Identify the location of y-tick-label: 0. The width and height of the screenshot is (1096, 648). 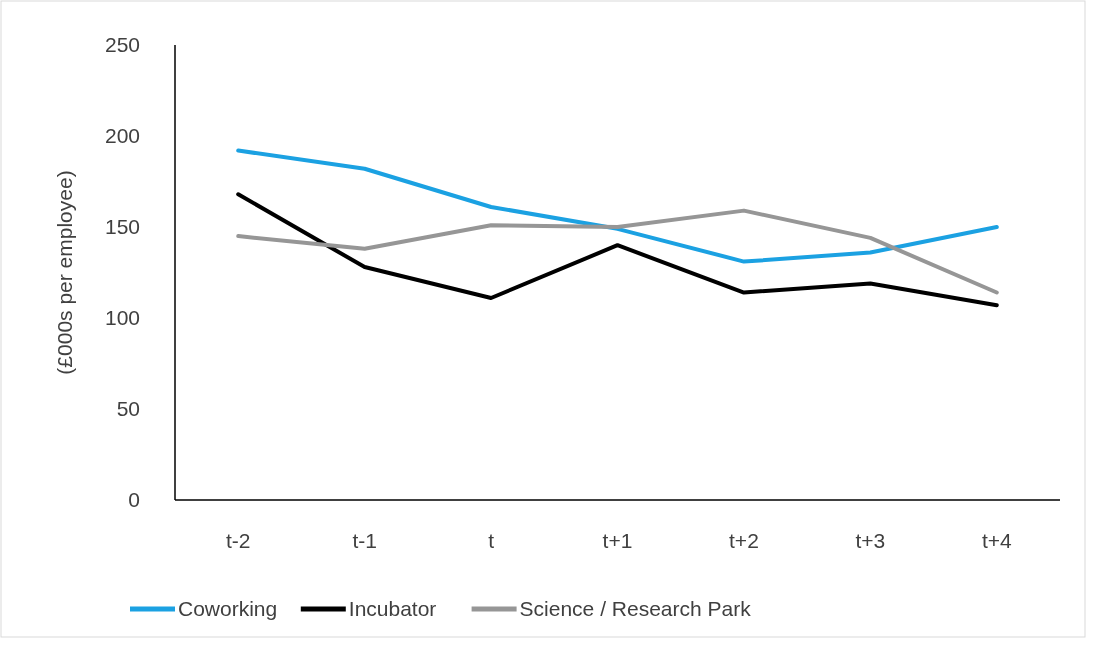
(134, 500).